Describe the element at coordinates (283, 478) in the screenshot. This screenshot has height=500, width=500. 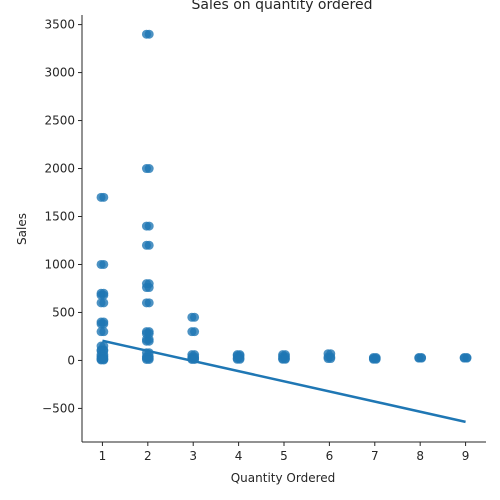
I see `x-axis-label: Quantity Ordered` at that location.